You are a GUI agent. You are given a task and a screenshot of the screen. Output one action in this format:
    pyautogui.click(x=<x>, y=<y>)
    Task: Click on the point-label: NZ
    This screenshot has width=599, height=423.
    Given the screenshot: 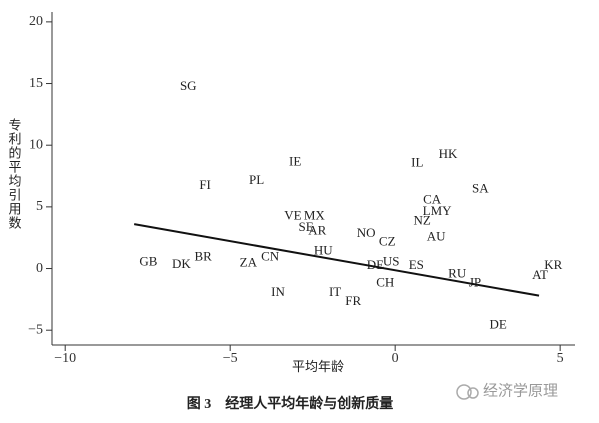 What is the action you would take?
    pyautogui.click(x=422, y=220)
    